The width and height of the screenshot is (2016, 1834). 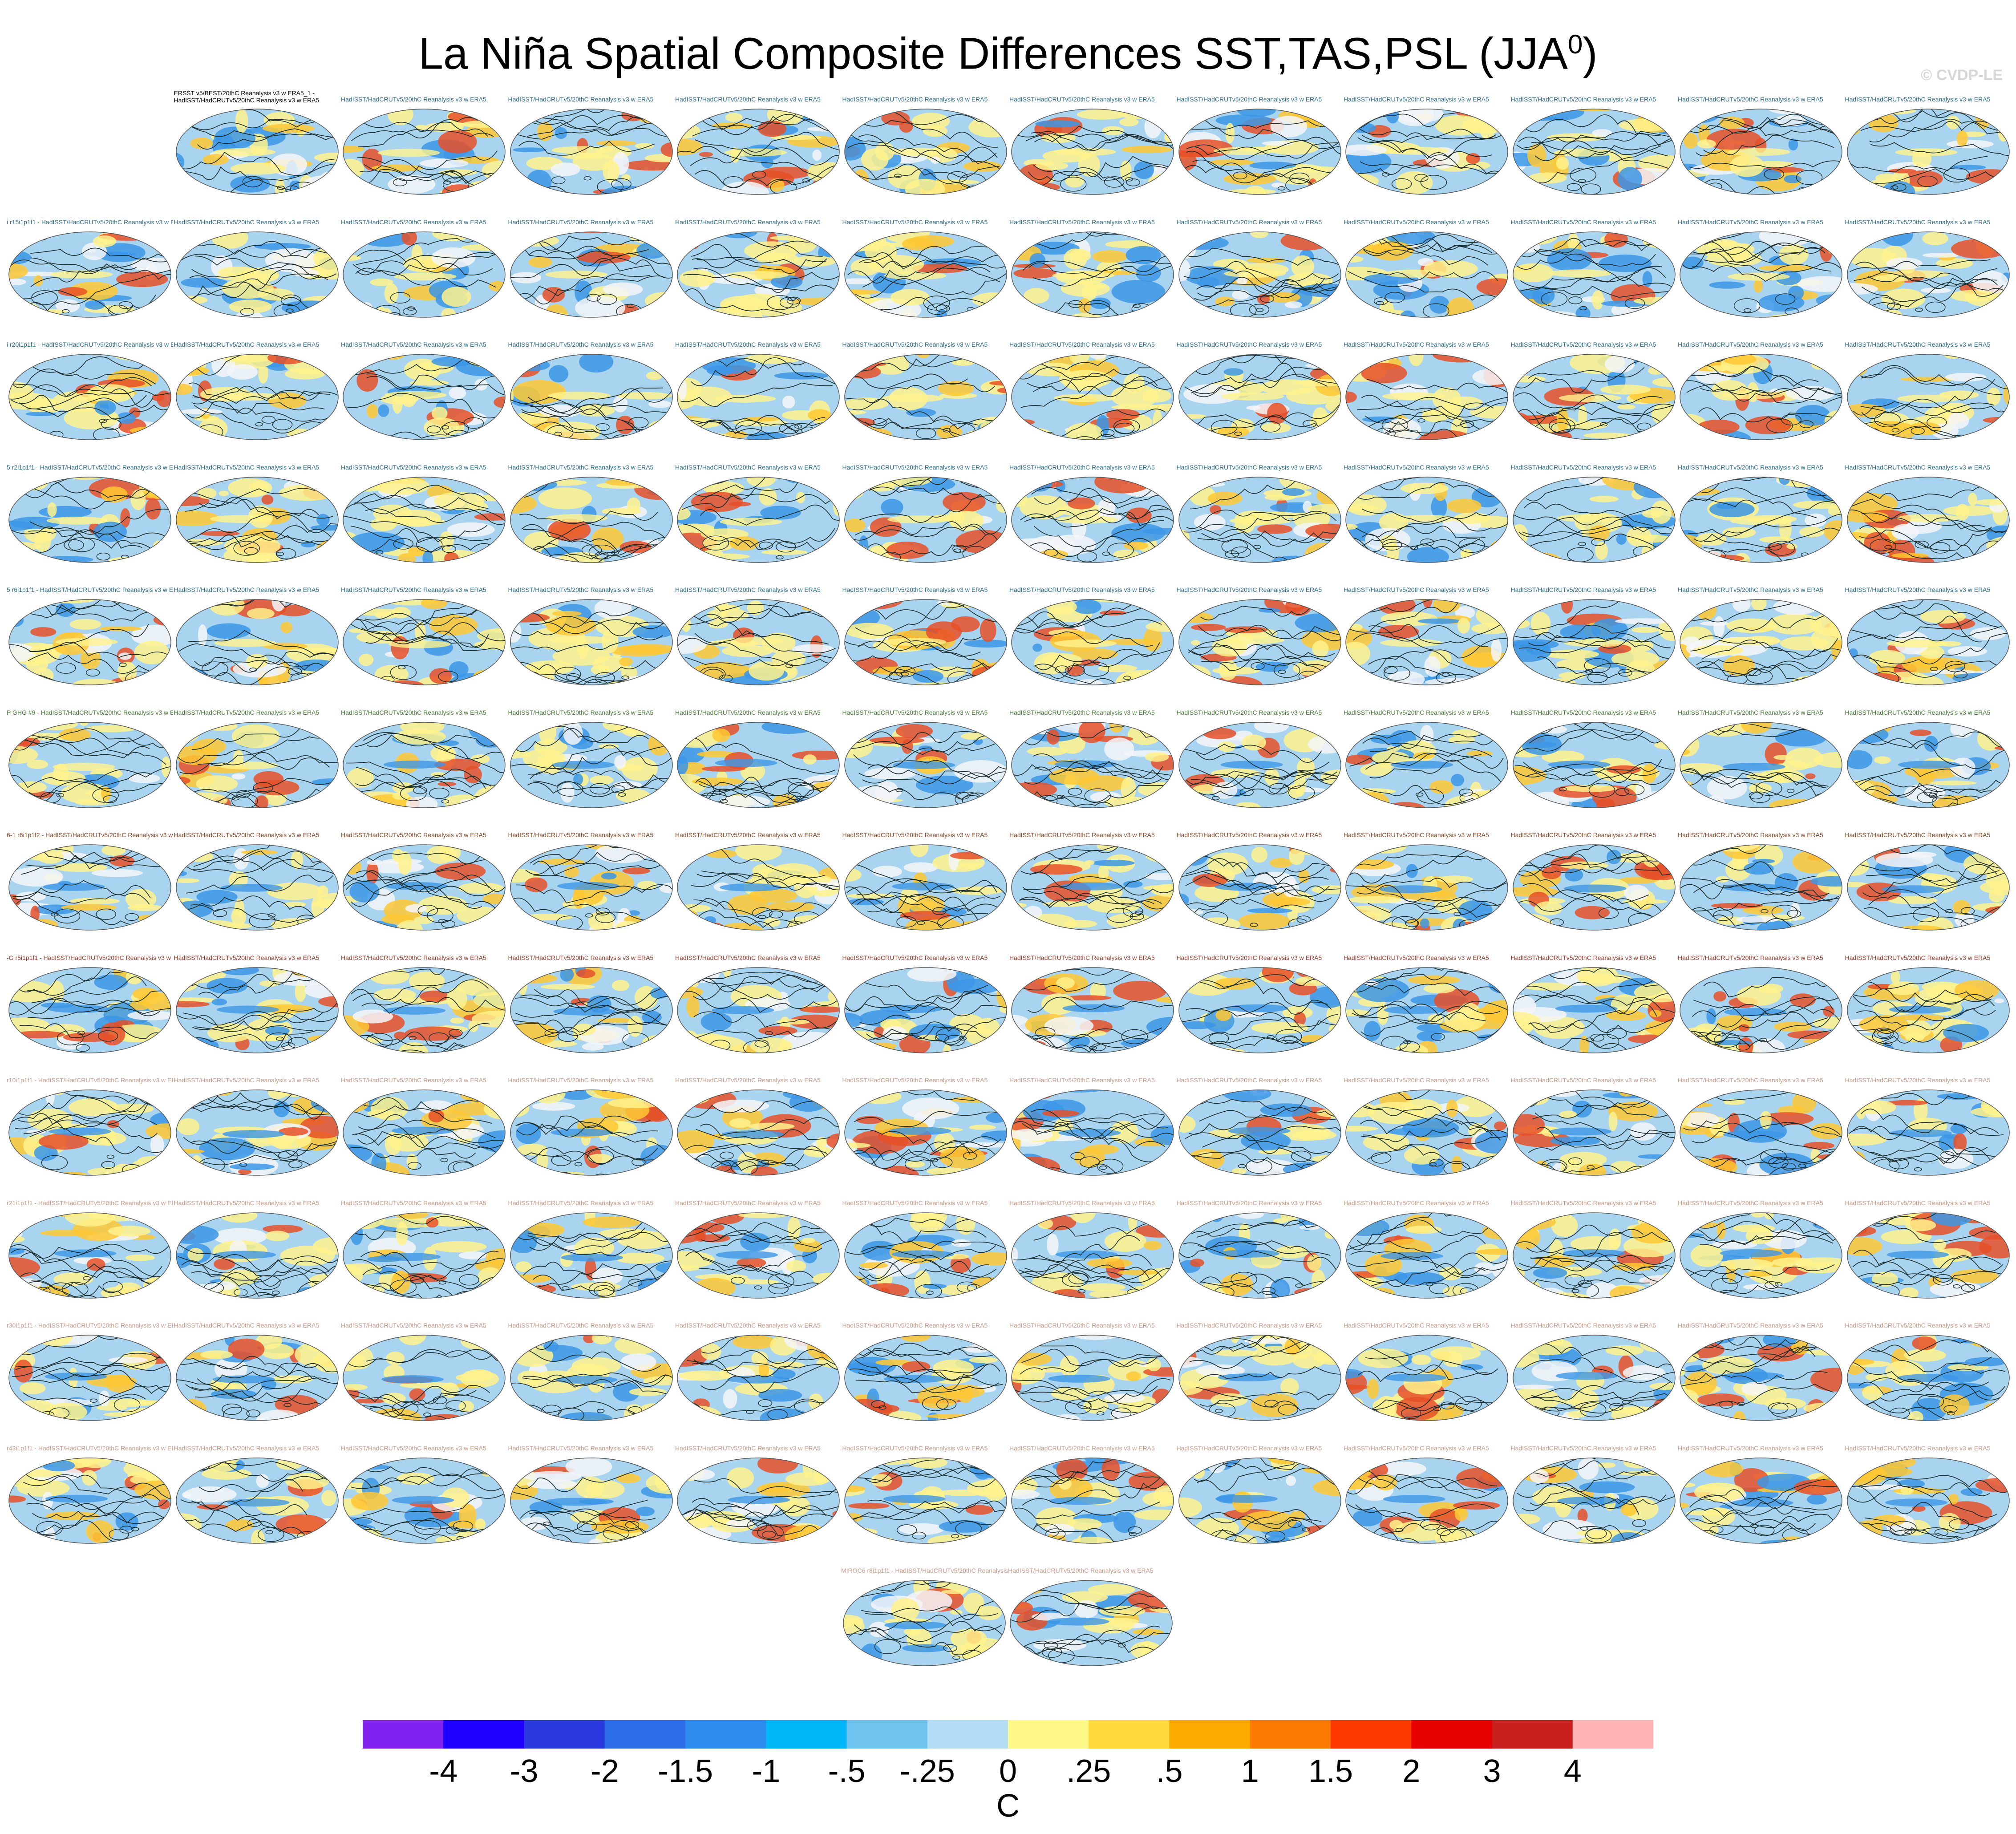 I want to click on colorbar-tick-label: 2, so click(x=1411, y=1771).